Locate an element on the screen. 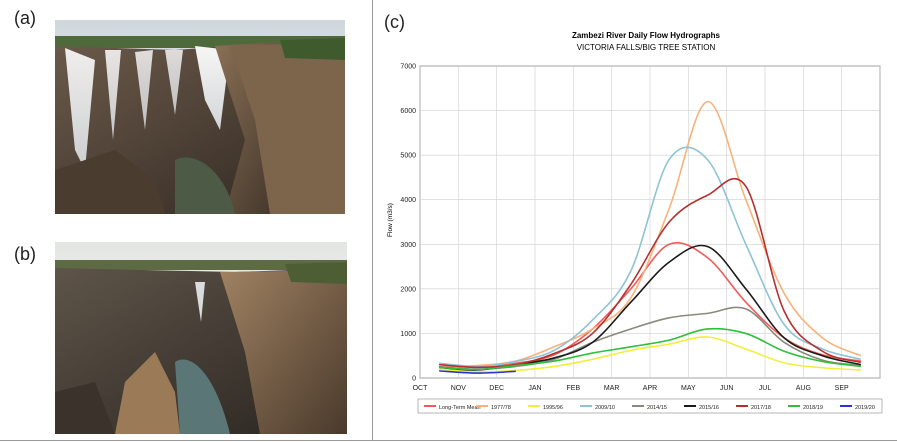 This screenshot has height=442, width=897. victoria-falls-full-flow-photo is located at coordinates (200, 117).